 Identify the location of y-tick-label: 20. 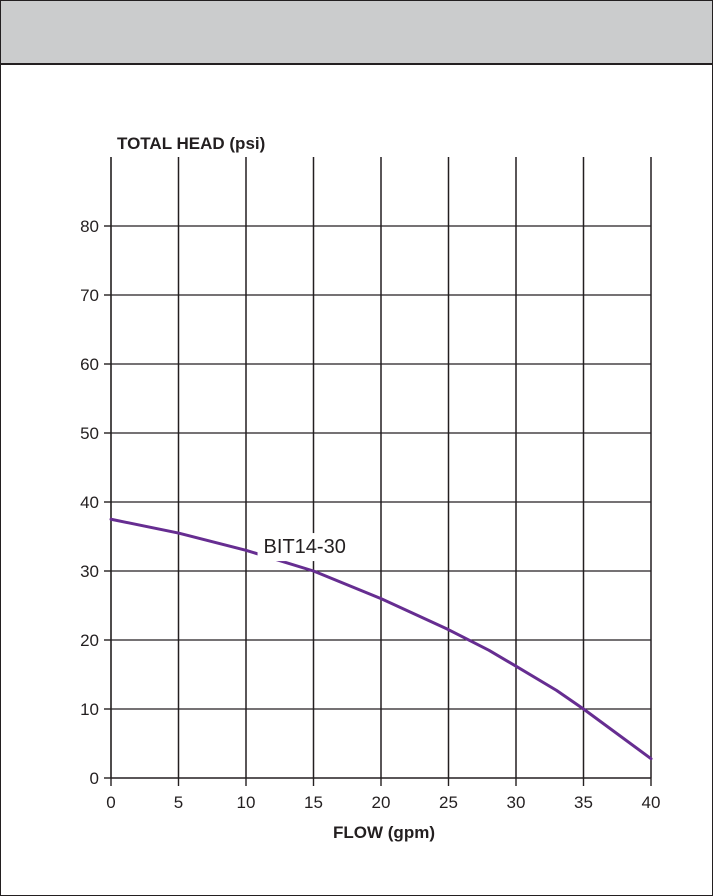
(89, 640).